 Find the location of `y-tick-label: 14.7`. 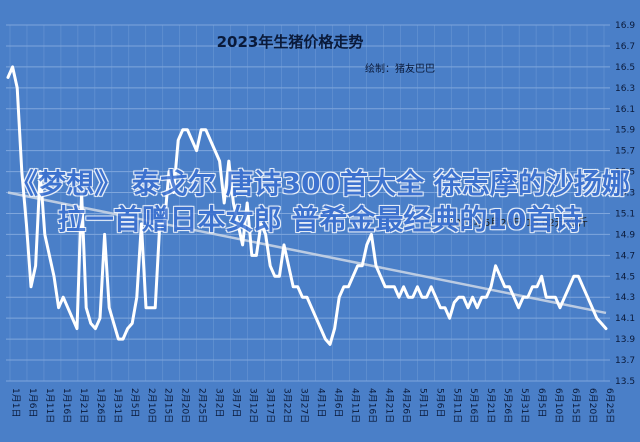

y-tick-label: 14.7 is located at coordinates (625, 256).